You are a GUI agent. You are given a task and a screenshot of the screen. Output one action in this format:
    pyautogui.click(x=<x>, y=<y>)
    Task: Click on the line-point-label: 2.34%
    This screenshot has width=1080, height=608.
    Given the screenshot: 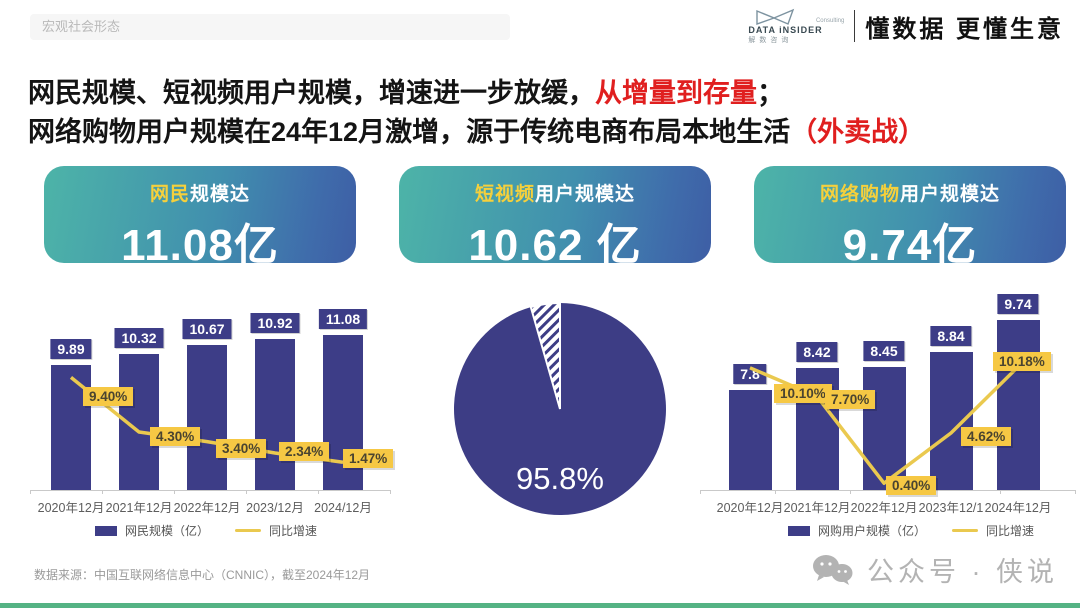 What is the action you would take?
    pyautogui.click(x=304, y=451)
    